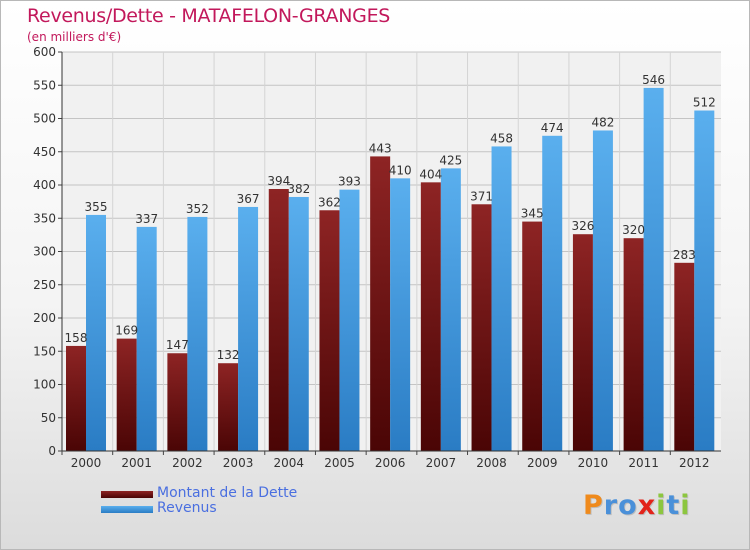 The height and width of the screenshot is (550, 750). I want to click on data-label-revenue: 512, so click(704, 103).